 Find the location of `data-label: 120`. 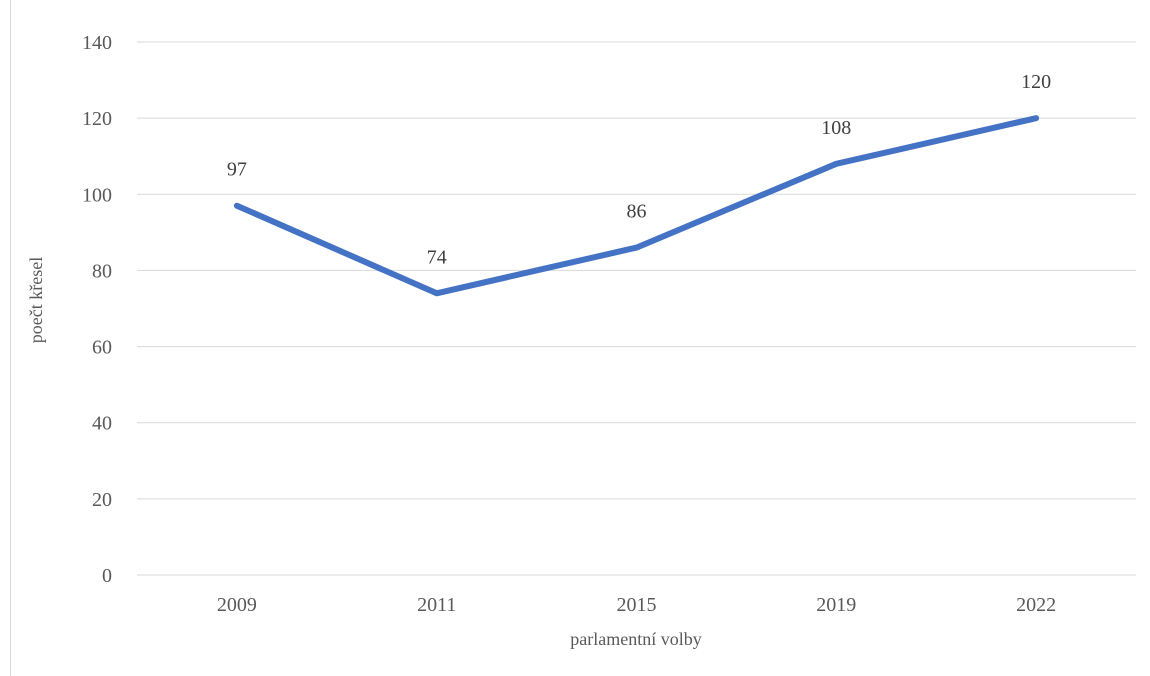

data-label: 120 is located at coordinates (1036, 82).